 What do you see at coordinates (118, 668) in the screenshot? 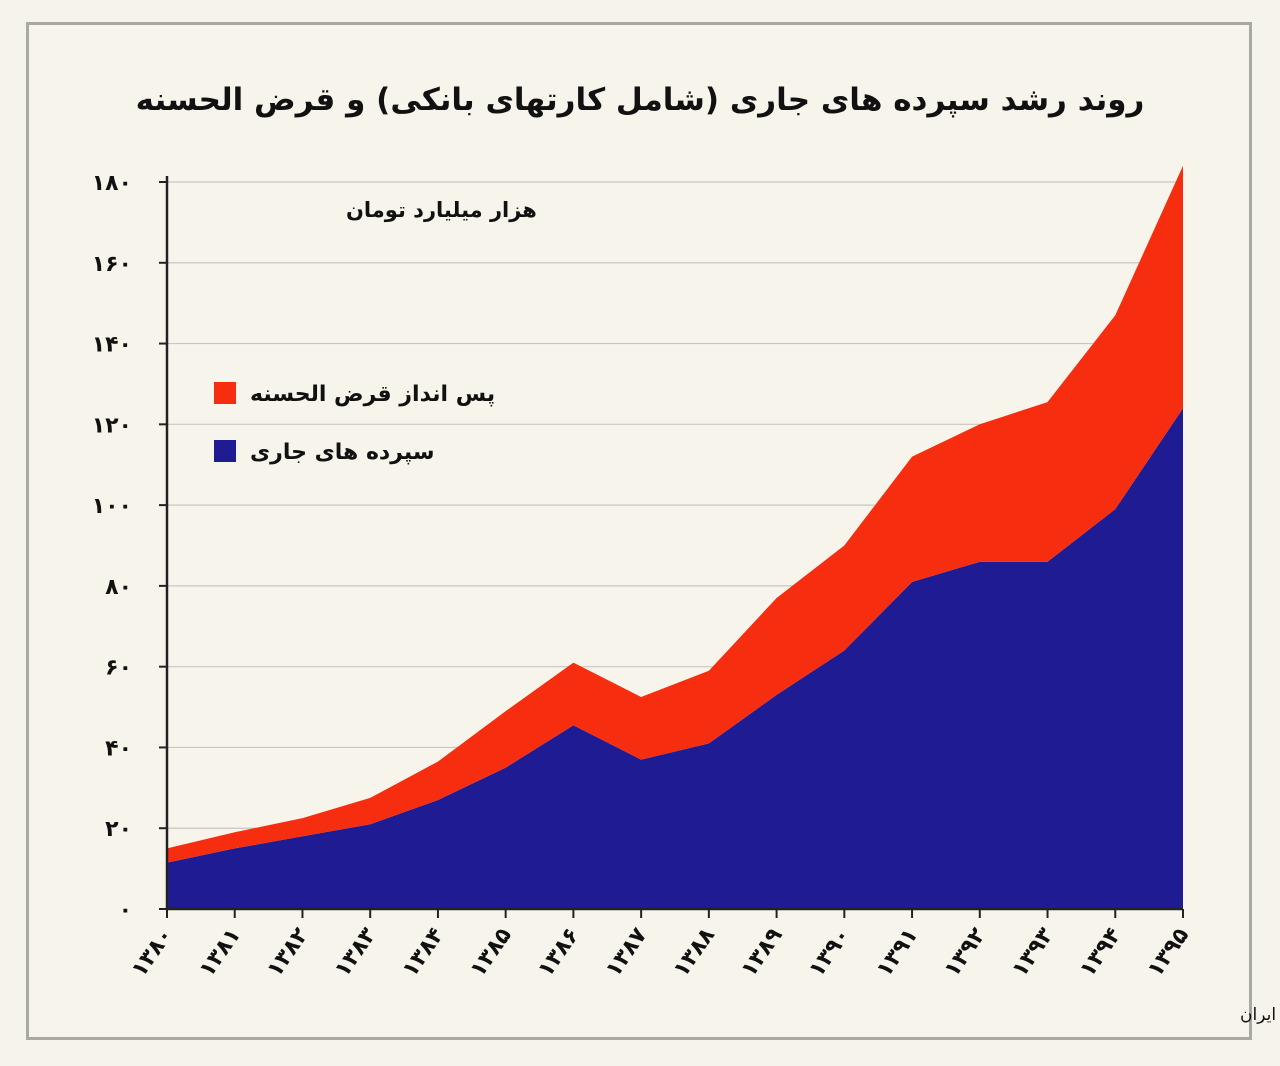
I see `y-tick-label: ۶۰` at bounding box center [118, 668].